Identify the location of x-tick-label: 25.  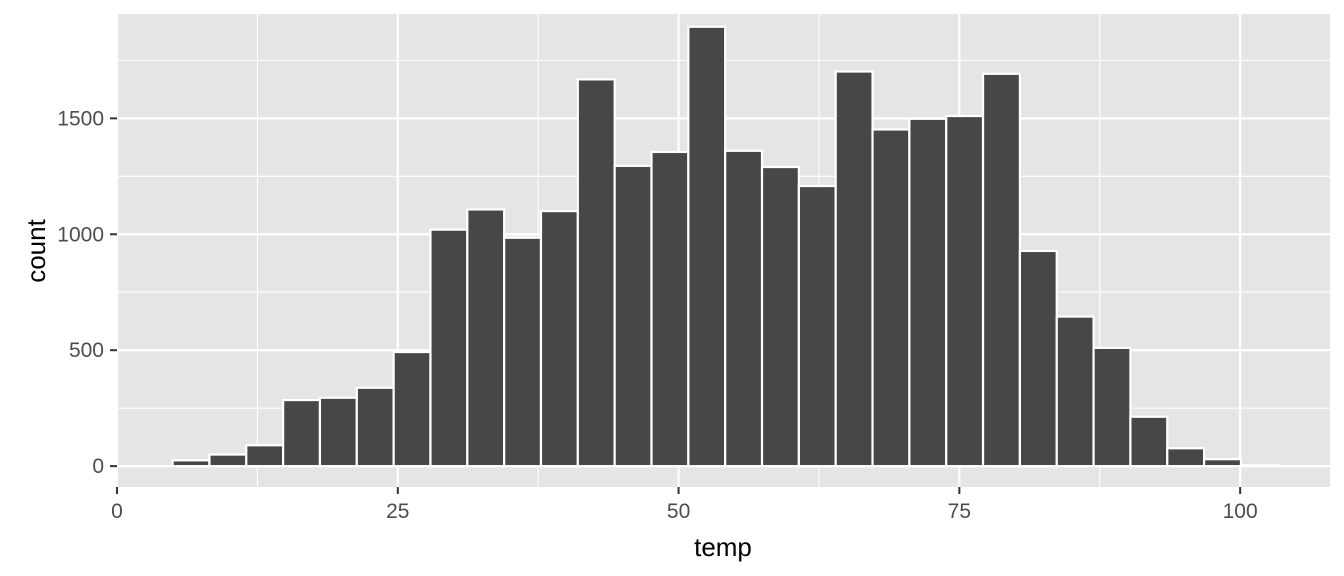
(397, 511).